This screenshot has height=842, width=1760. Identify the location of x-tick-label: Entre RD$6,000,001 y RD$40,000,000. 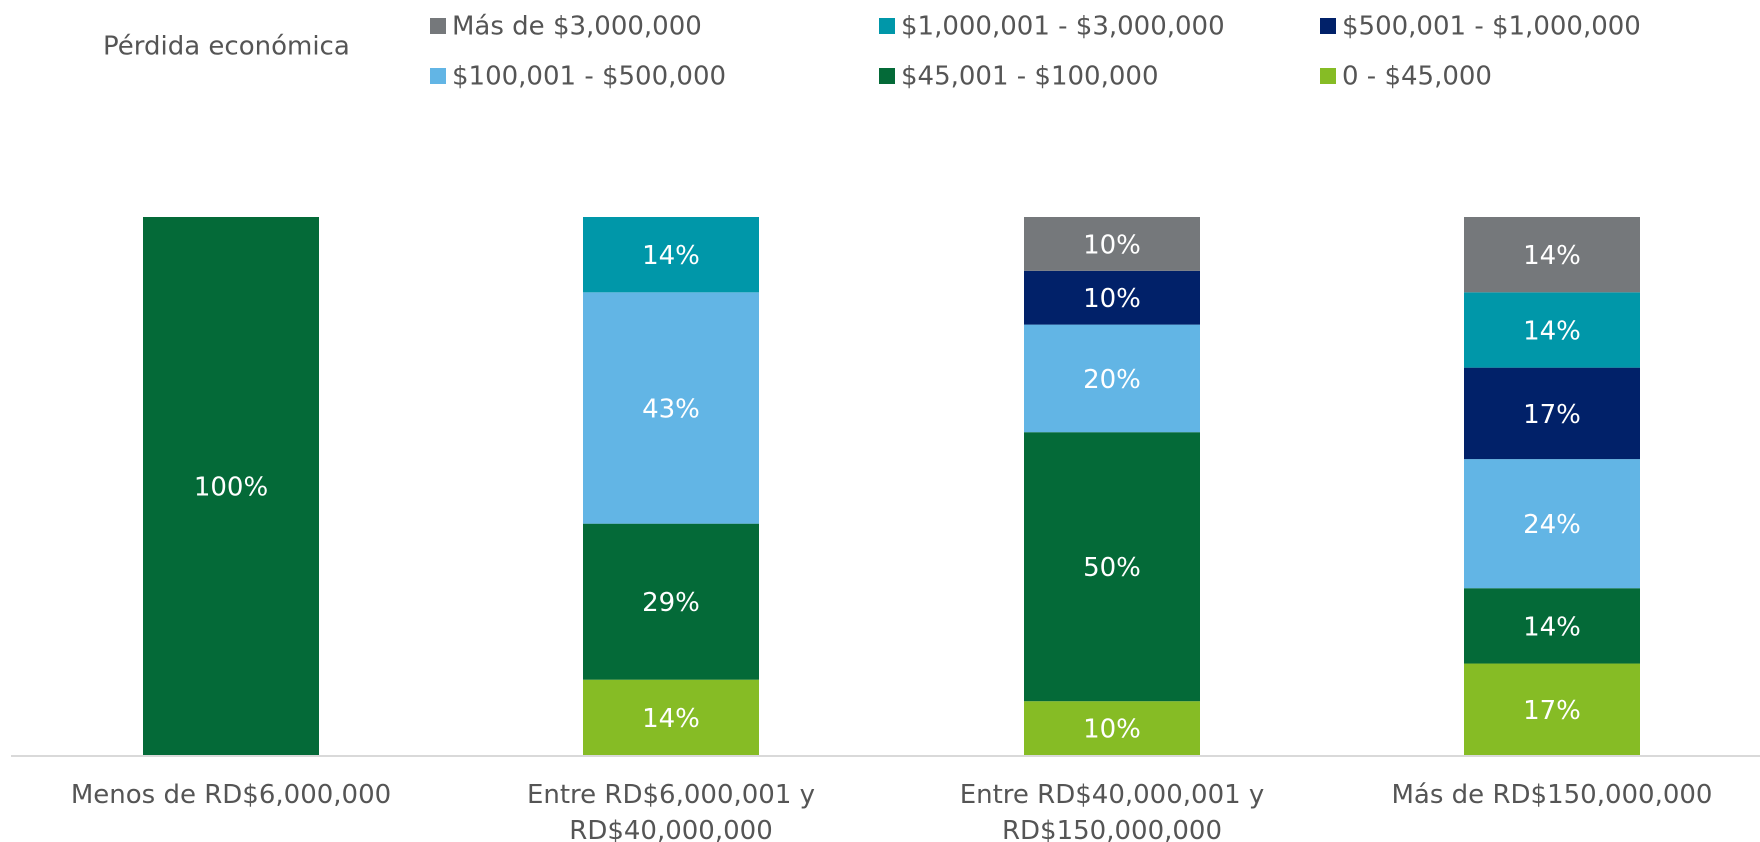
(671, 811).